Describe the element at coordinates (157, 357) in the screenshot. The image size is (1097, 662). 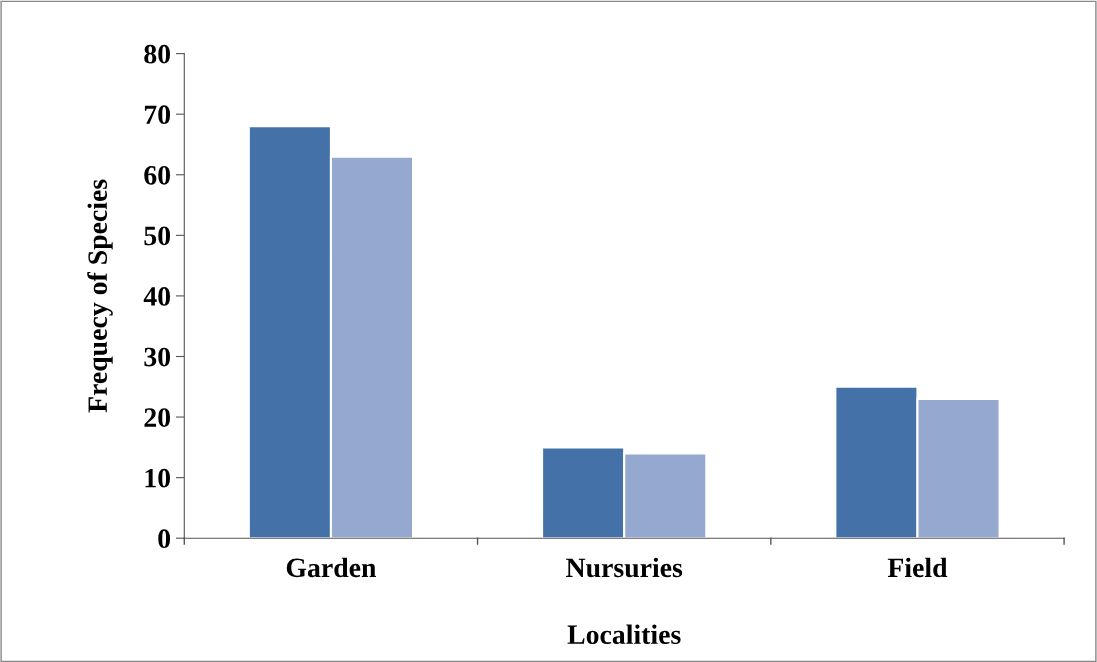
I see `y-tick-label: 30` at that location.